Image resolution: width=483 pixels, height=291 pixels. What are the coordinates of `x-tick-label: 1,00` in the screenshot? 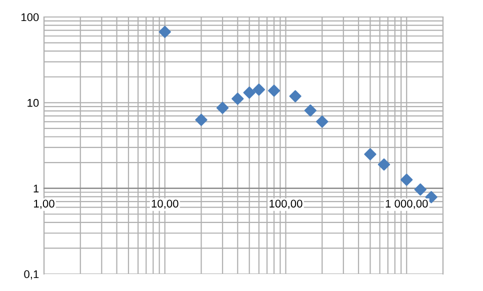 It's located at (44, 204).